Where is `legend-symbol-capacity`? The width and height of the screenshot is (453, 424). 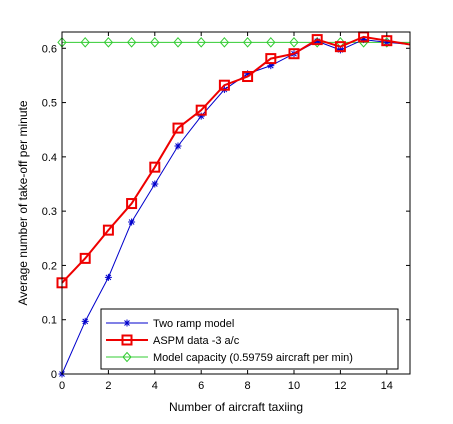 legend-symbol-capacity is located at coordinates (127, 357).